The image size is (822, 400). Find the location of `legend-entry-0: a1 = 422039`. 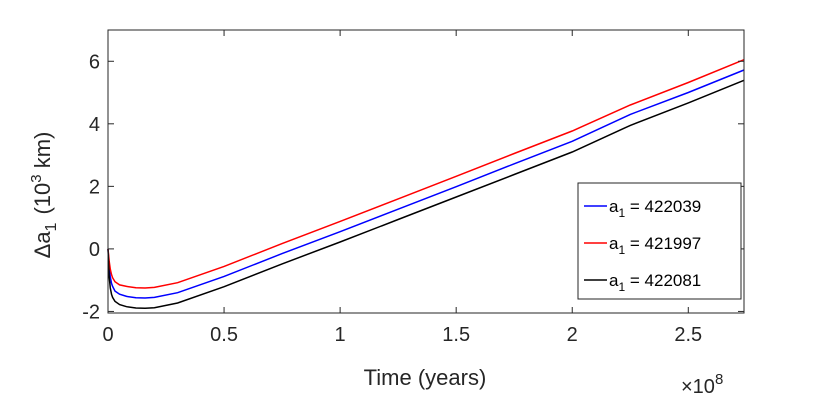

legend-entry-0: a1 = 422039 is located at coordinates (655, 208).